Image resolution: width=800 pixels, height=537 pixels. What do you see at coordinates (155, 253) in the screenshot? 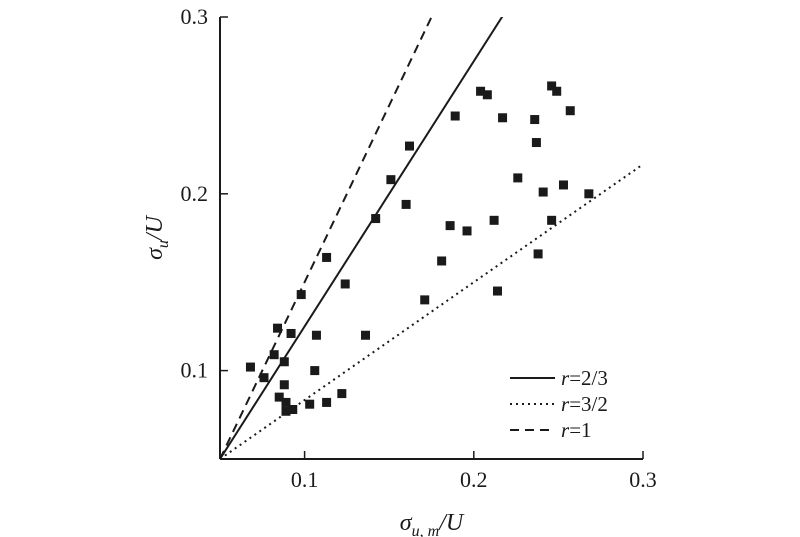
I see `y-axis-label-symbol: σ` at bounding box center [155, 253].